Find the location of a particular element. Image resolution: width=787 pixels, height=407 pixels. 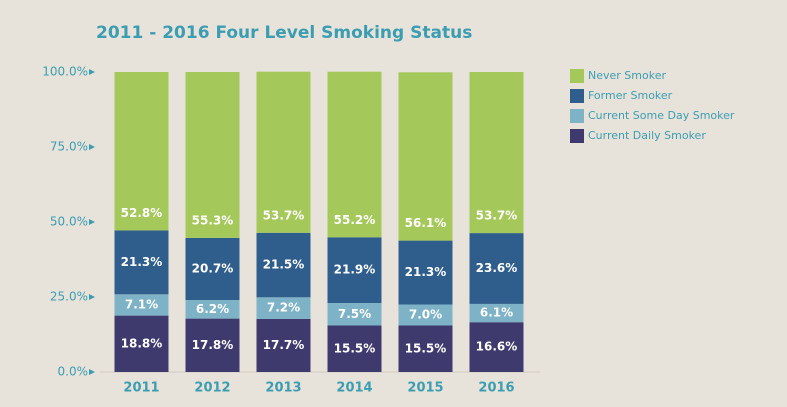

value-label: 7.2% is located at coordinates (283, 308).